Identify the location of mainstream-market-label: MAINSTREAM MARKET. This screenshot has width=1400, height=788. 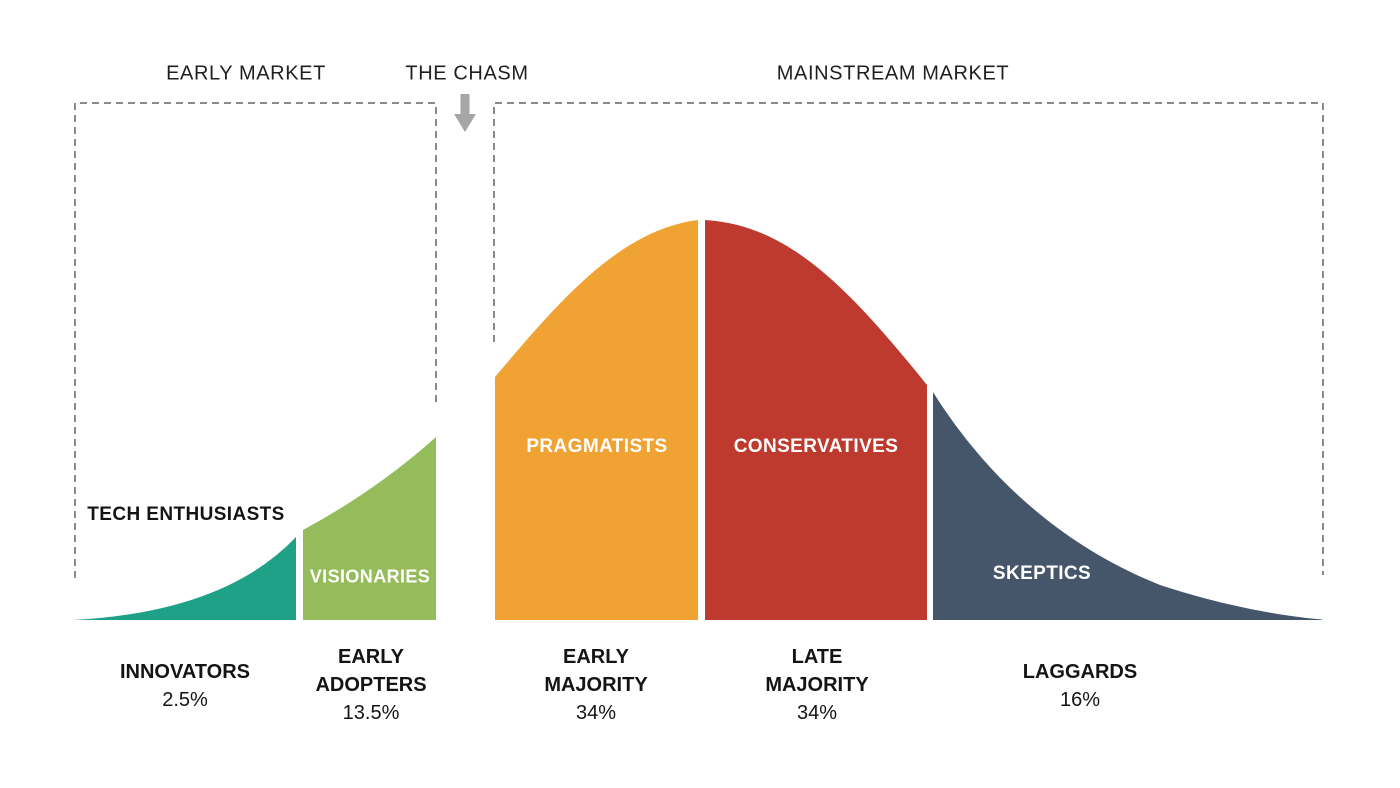
(893, 73).